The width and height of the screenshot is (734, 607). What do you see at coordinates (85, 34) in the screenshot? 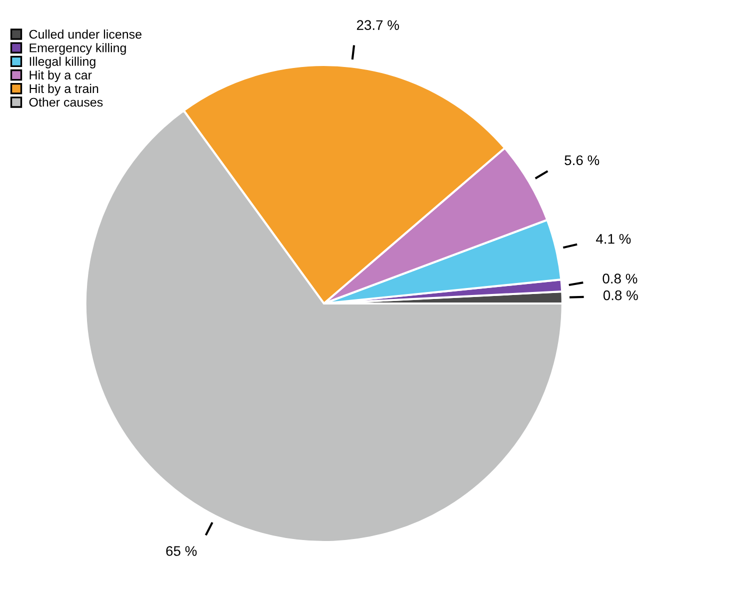
I see `legend-label: Culled under license` at bounding box center [85, 34].